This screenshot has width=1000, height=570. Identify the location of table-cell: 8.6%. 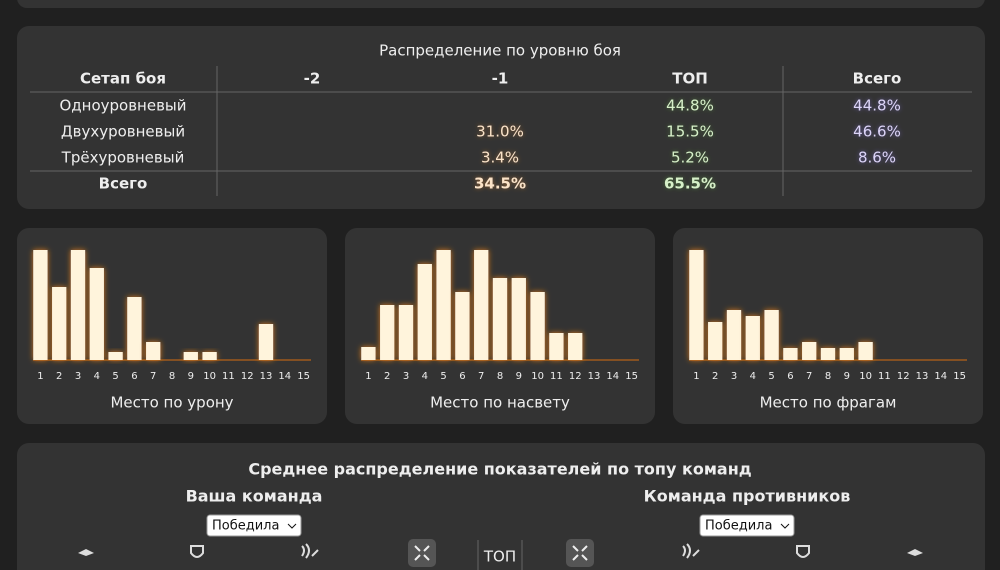
(877, 158).